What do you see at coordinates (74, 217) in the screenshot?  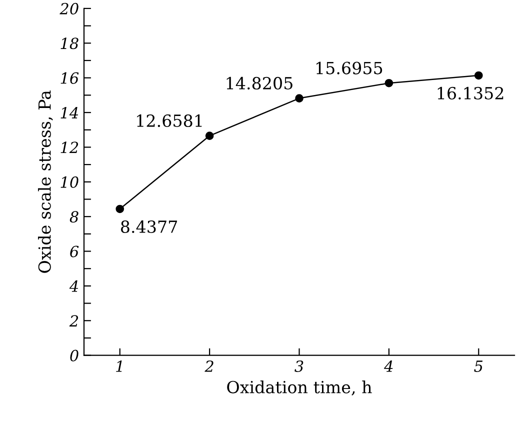 I see `y-tick-label: 8` at bounding box center [74, 217].